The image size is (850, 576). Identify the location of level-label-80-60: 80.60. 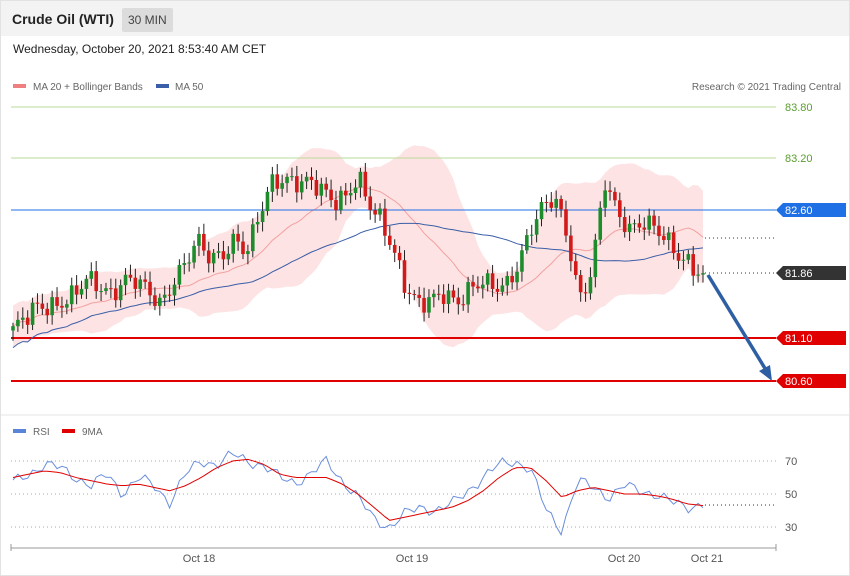
(799, 382).